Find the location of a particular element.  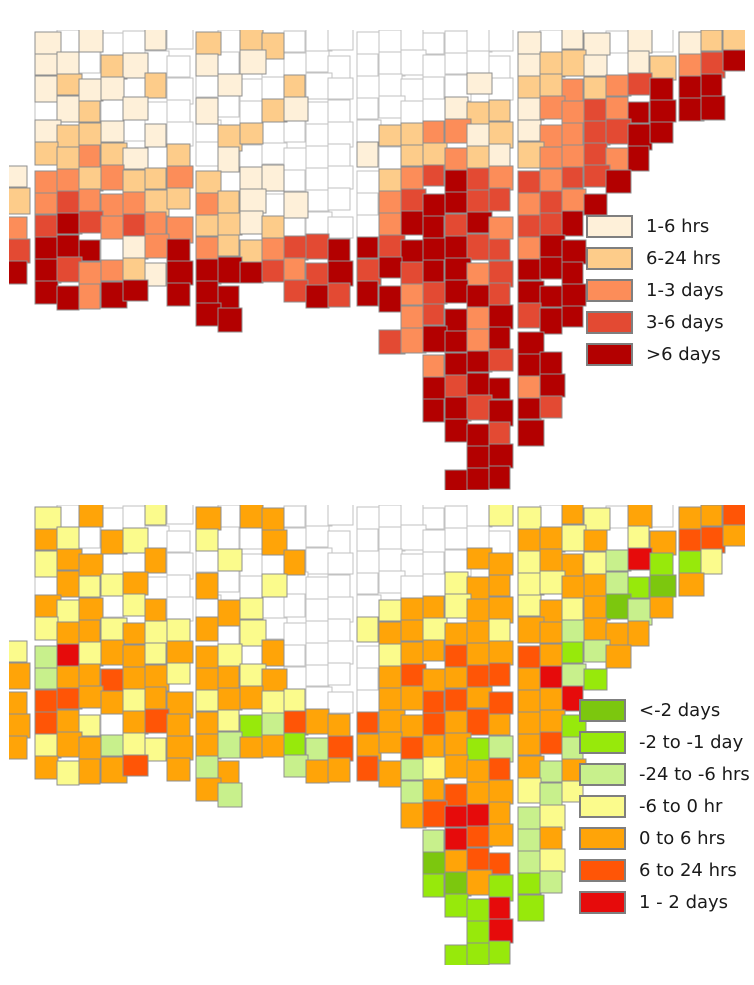

legend-label: >6 days is located at coordinates (683, 354).